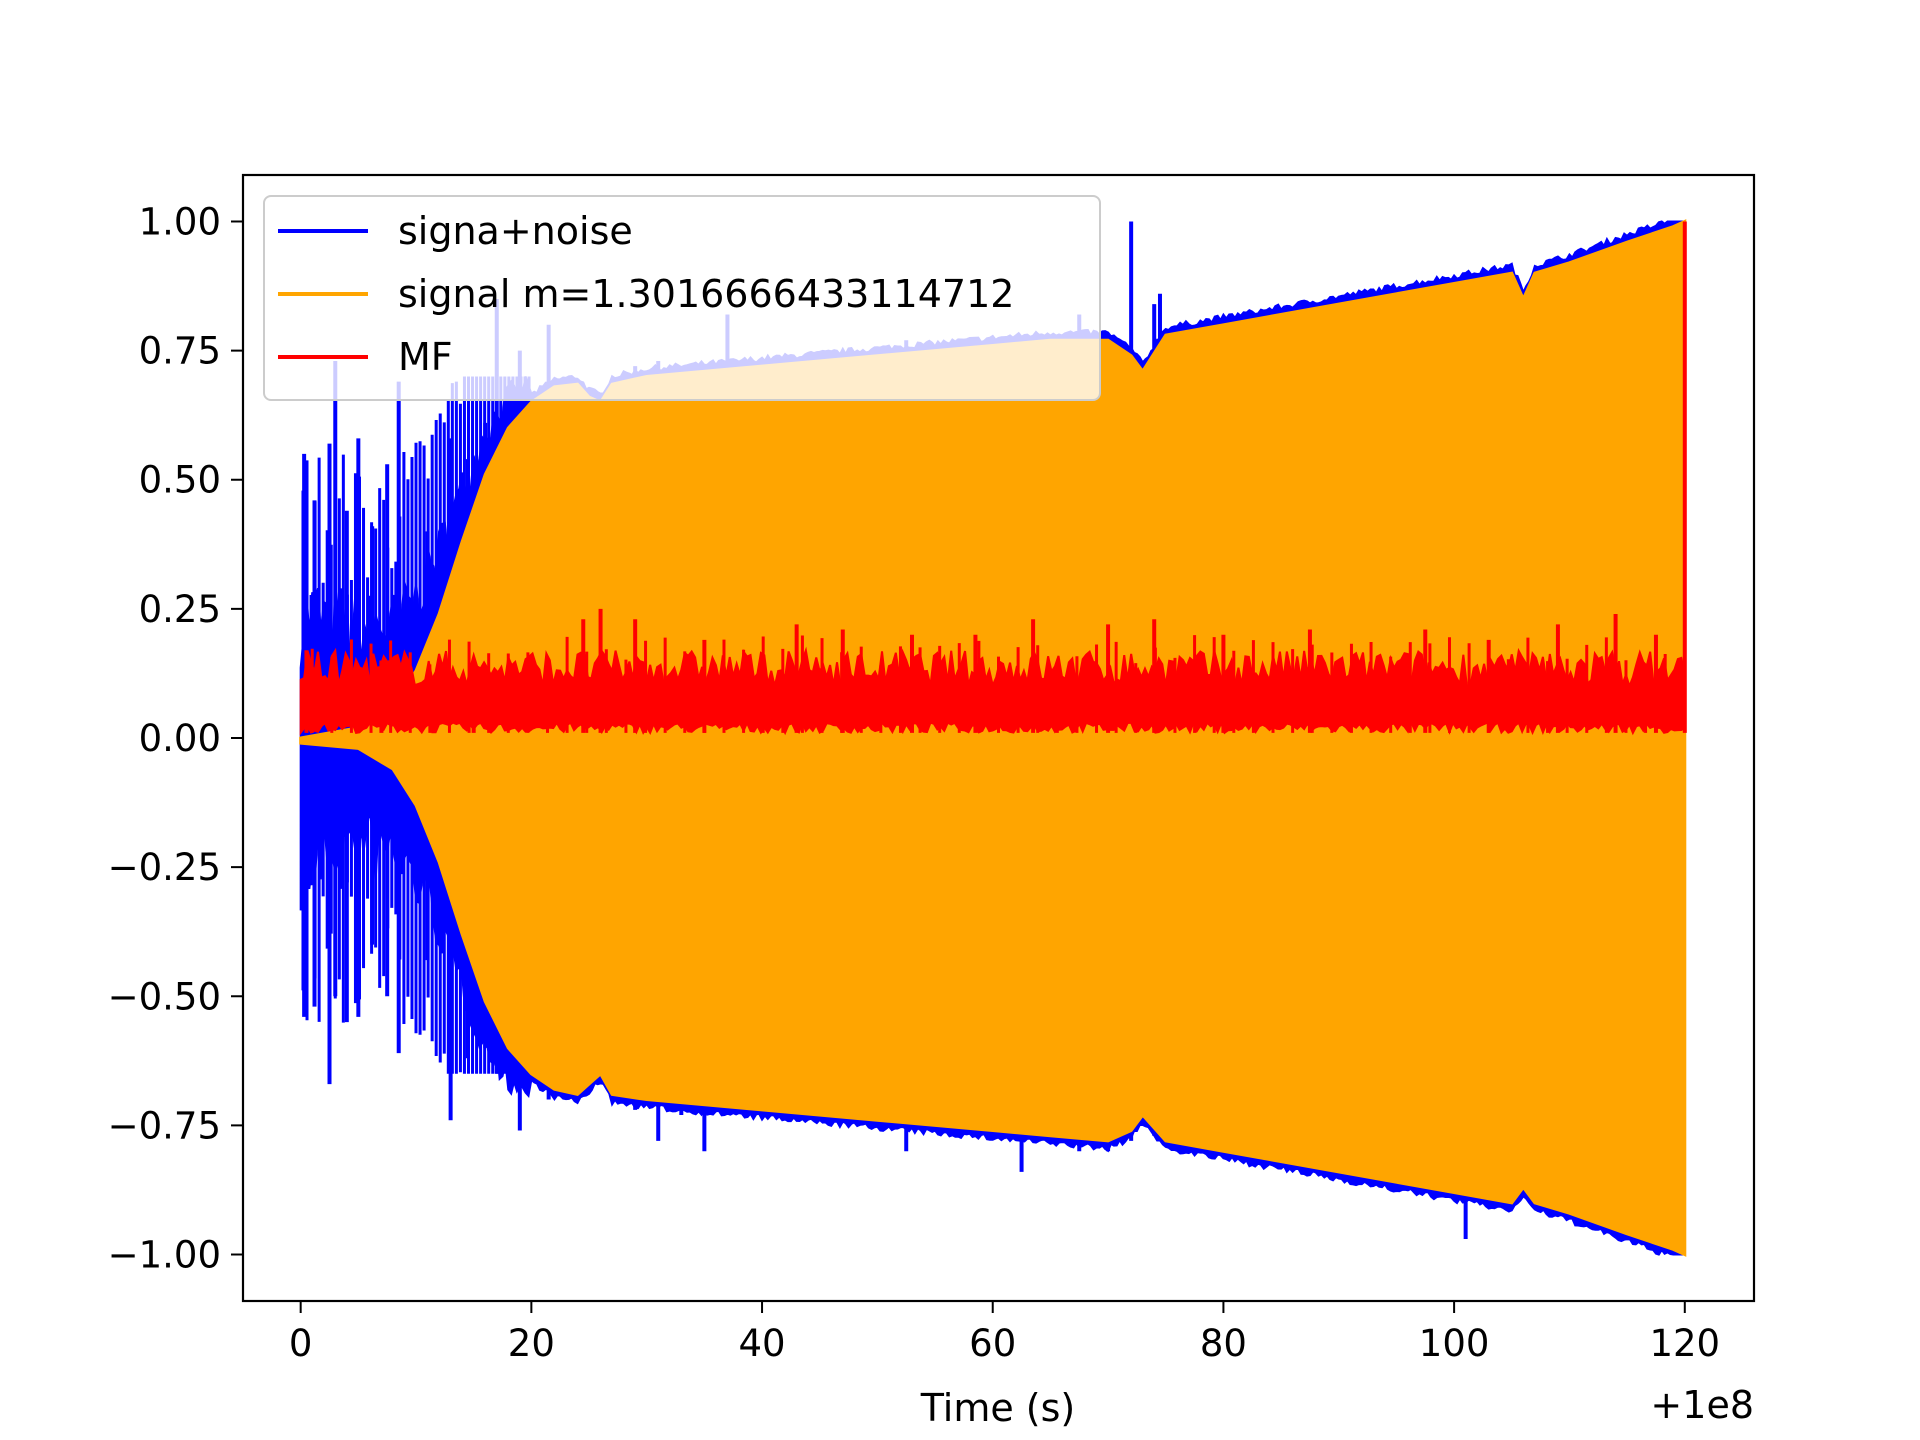  I want to click on x-offset-label: +1e8, so click(1702, 1405).